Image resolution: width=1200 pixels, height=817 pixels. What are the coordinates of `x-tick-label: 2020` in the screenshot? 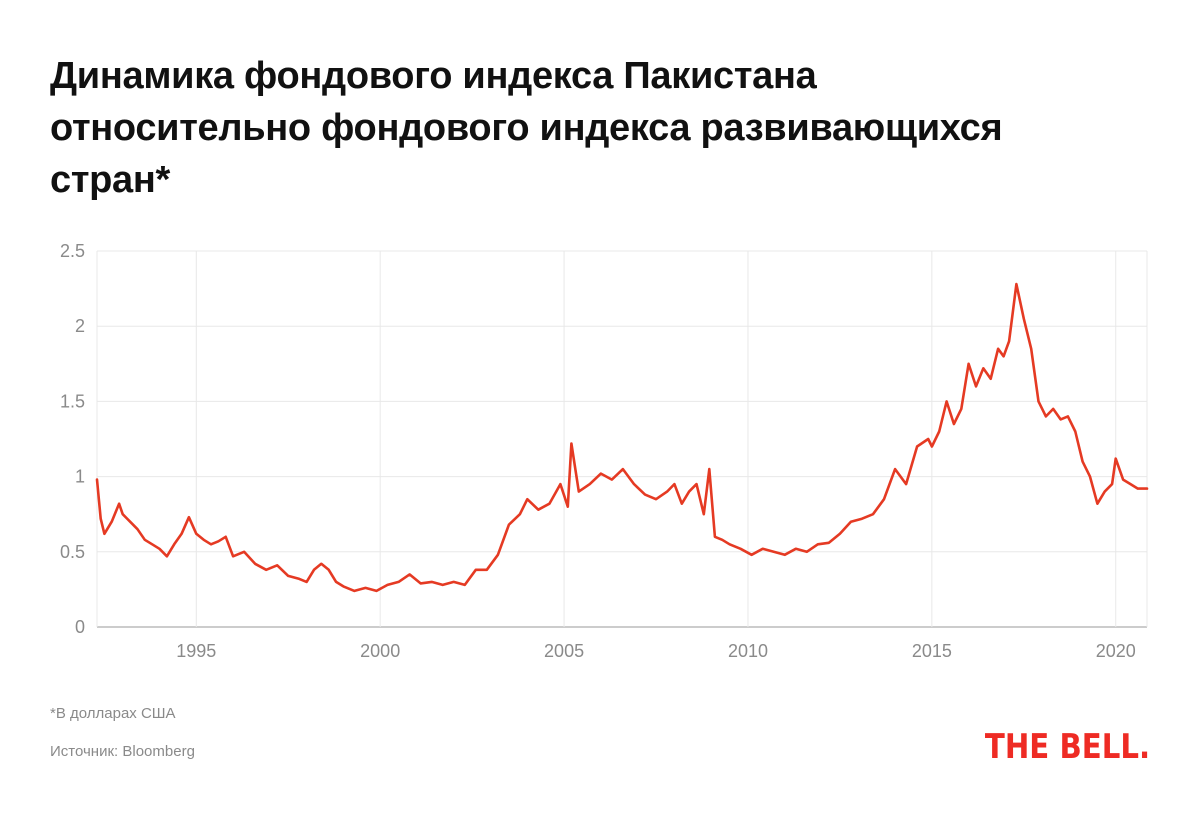 It's located at (1116, 651).